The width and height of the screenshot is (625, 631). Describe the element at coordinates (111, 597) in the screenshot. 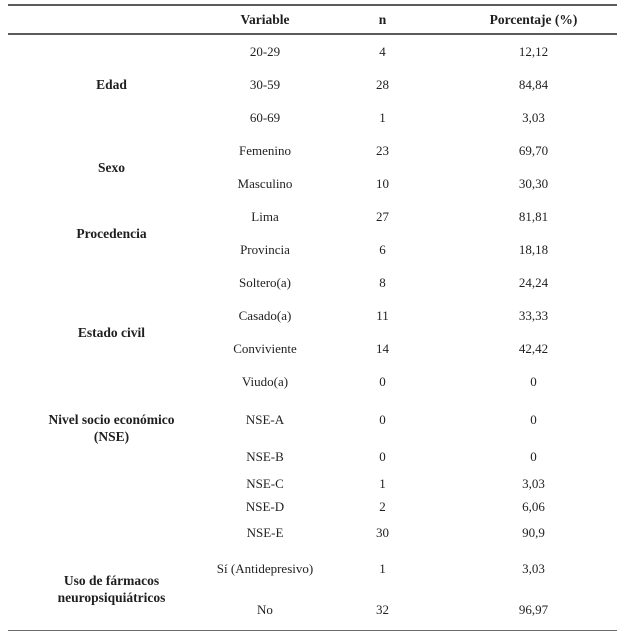

I see `group-label-line2: neuropsiquiátricos` at that location.